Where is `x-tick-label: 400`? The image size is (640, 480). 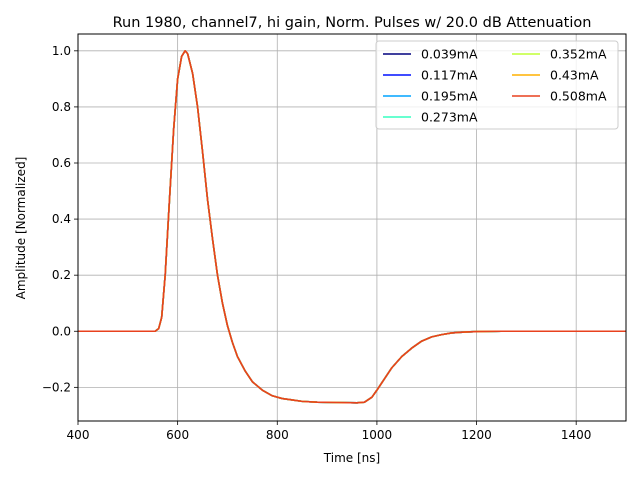
x-tick-label: 400 is located at coordinates (78, 435).